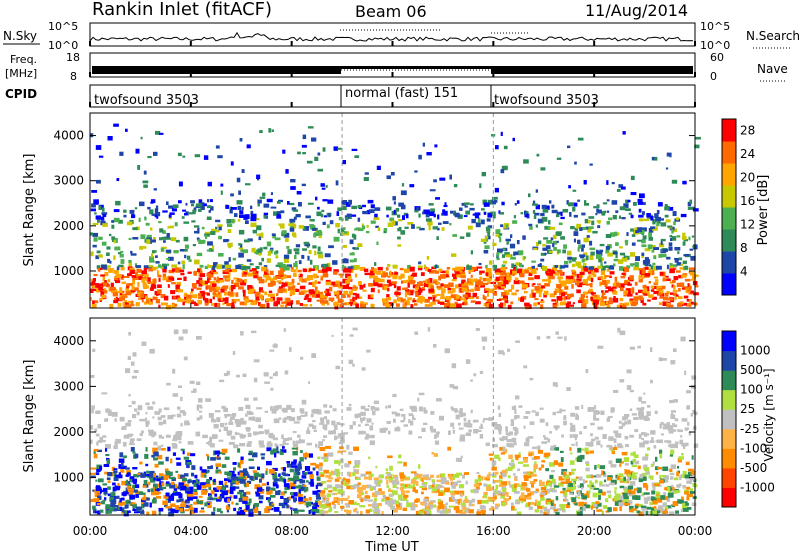 This screenshot has height=554, width=800. What do you see at coordinates (29, 210) in the screenshot?
I see `power-y-label: Slant Range [km]` at bounding box center [29, 210].